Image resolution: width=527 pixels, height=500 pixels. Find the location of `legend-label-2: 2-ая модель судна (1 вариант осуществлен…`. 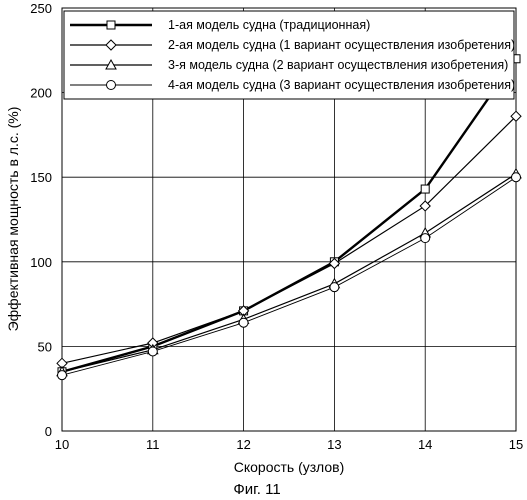

legend-label-2: 2-ая модель судна (1 вариант осуществлен… is located at coordinates (341, 45).